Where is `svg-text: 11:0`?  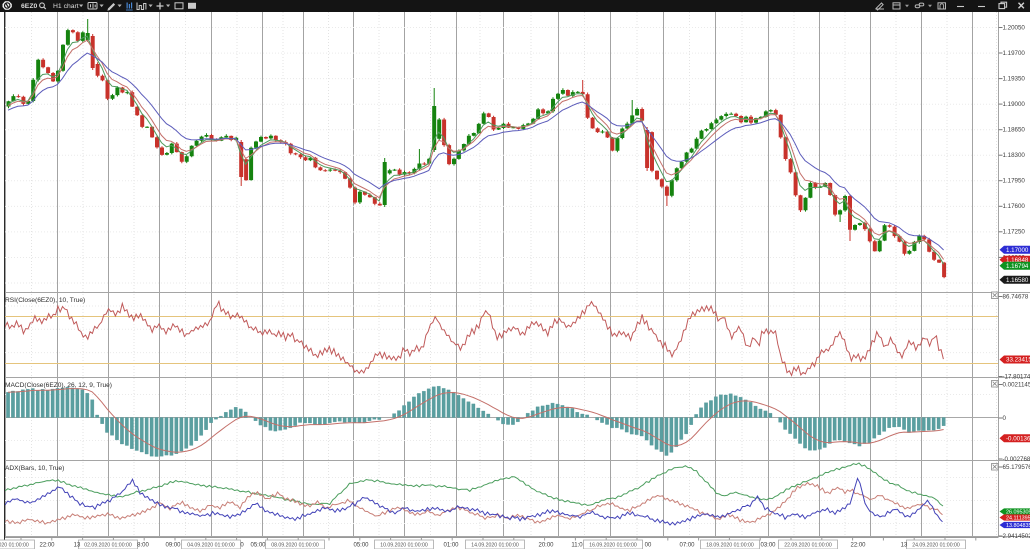
svg-text: 11:0 is located at coordinates (577, 546).